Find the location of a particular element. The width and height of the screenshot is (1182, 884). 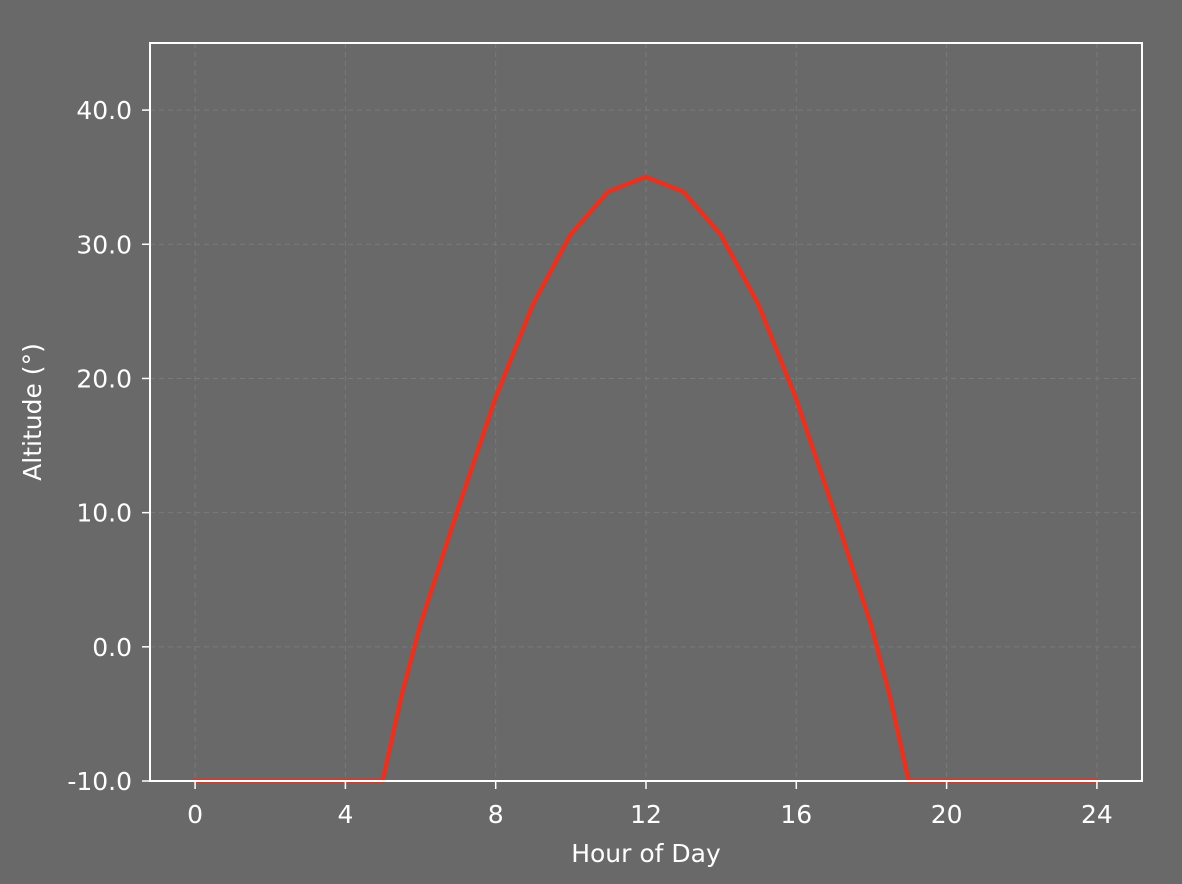

y-tick-label-40.0: 40.0 is located at coordinates (104, 110).